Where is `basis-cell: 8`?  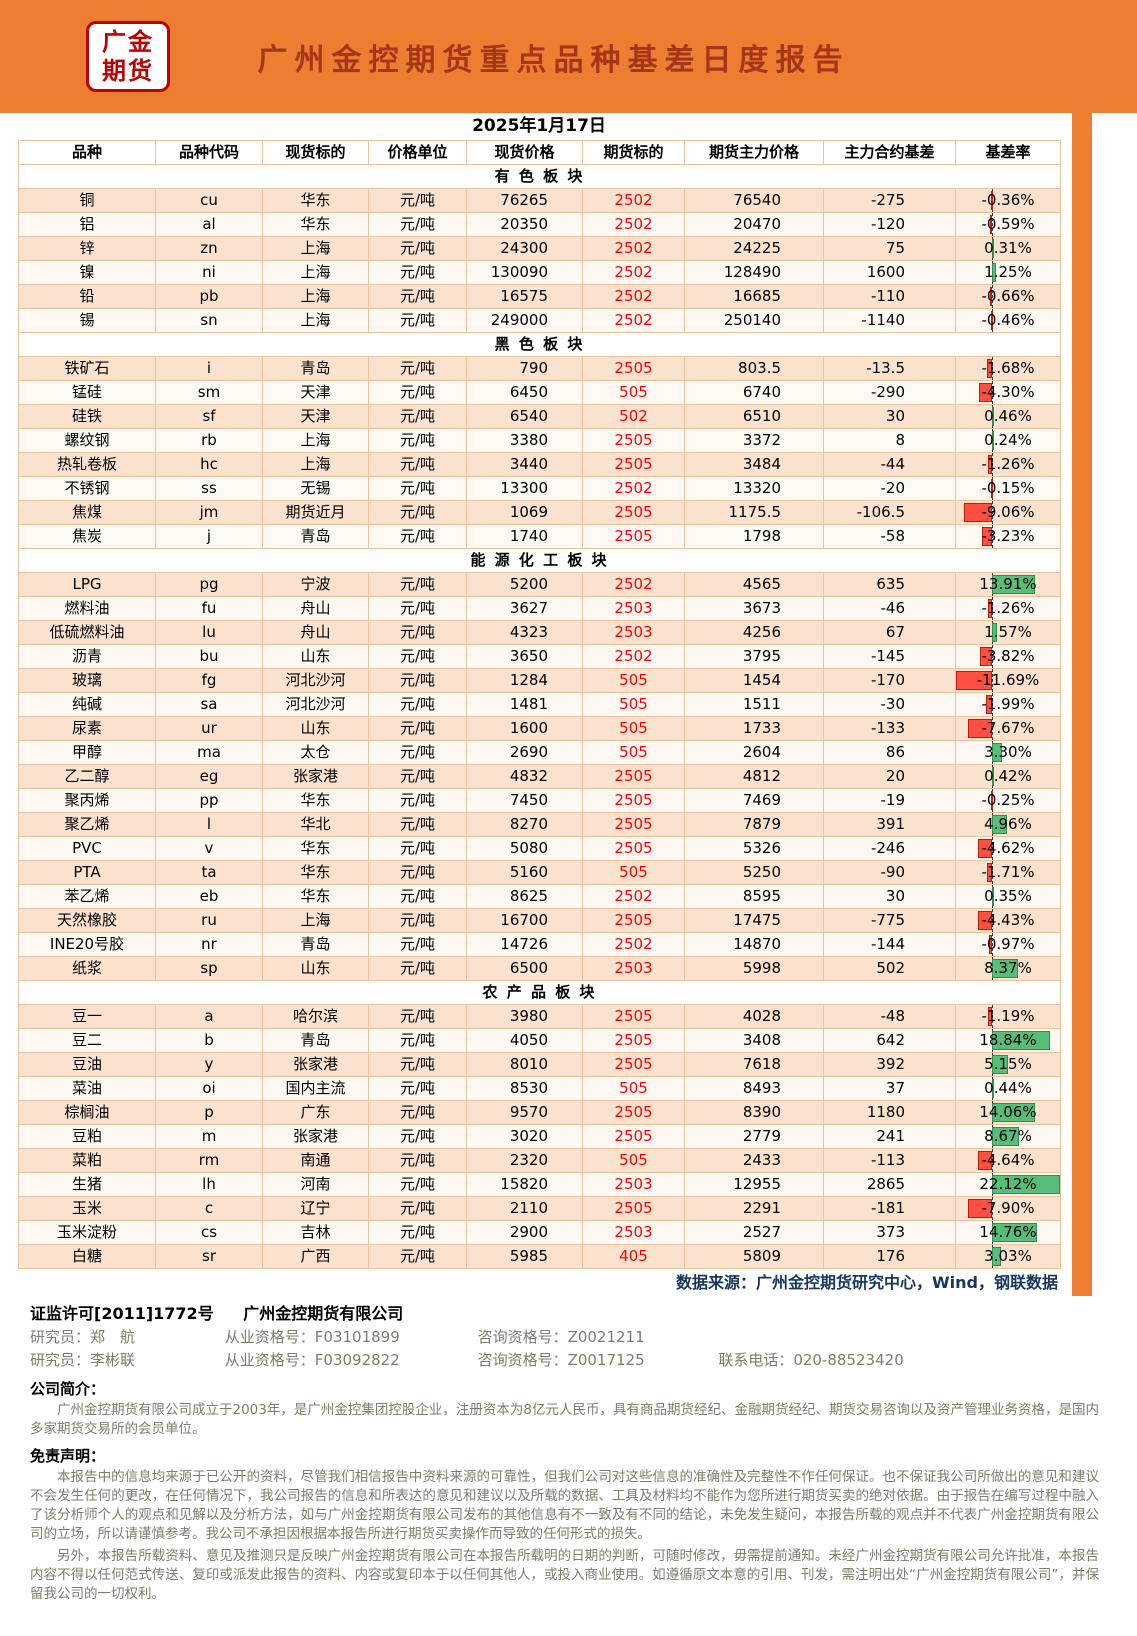
basis-cell: 8 is located at coordinates (889, 440).